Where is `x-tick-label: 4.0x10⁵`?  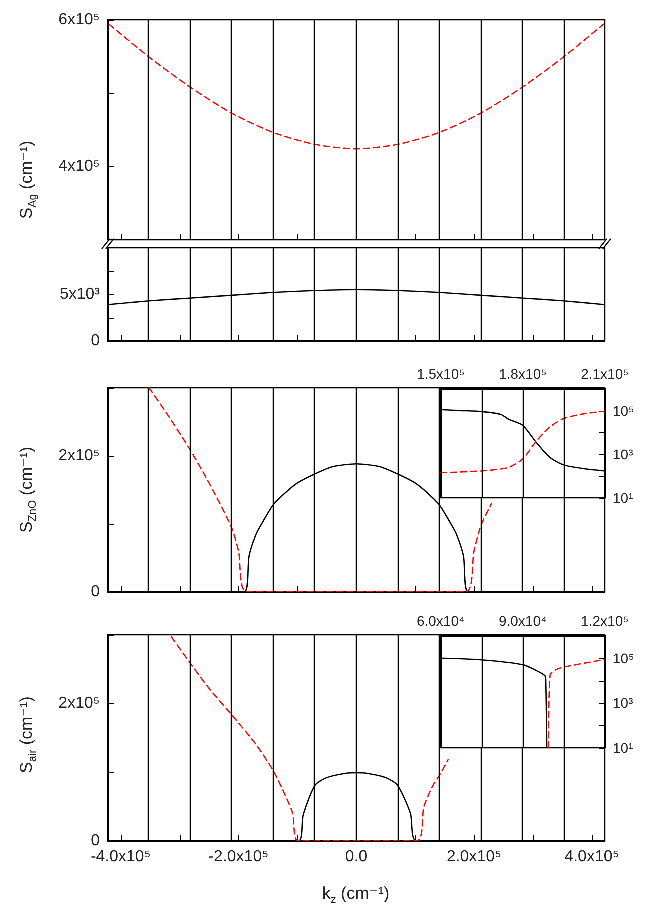 x-tick-label: 4.0x10⁵ is located at coordinates (592, 857).